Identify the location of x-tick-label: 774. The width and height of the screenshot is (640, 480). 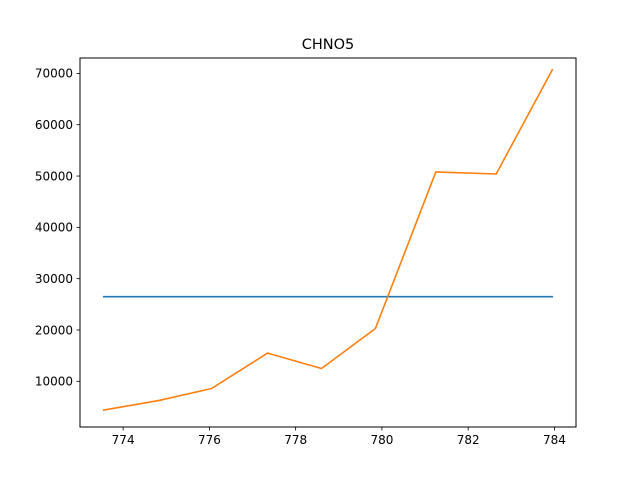
(123, 440).